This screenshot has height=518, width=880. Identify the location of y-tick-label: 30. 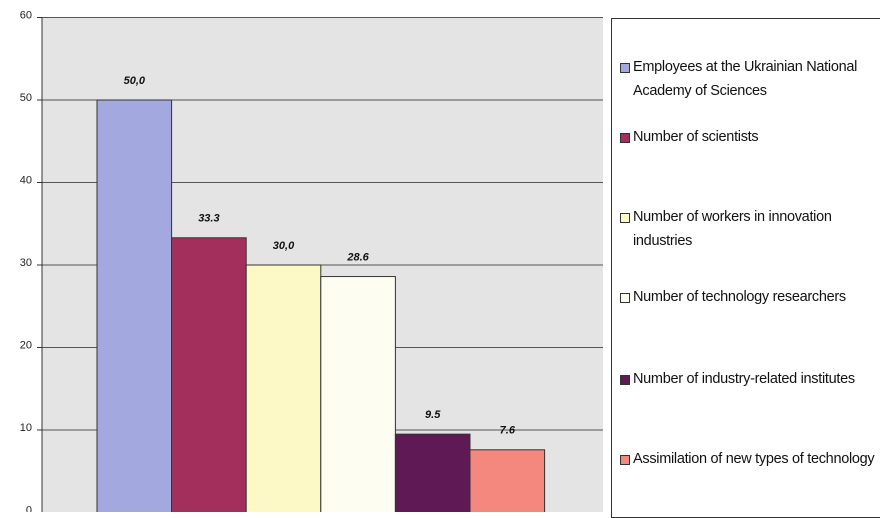
(26, 263).